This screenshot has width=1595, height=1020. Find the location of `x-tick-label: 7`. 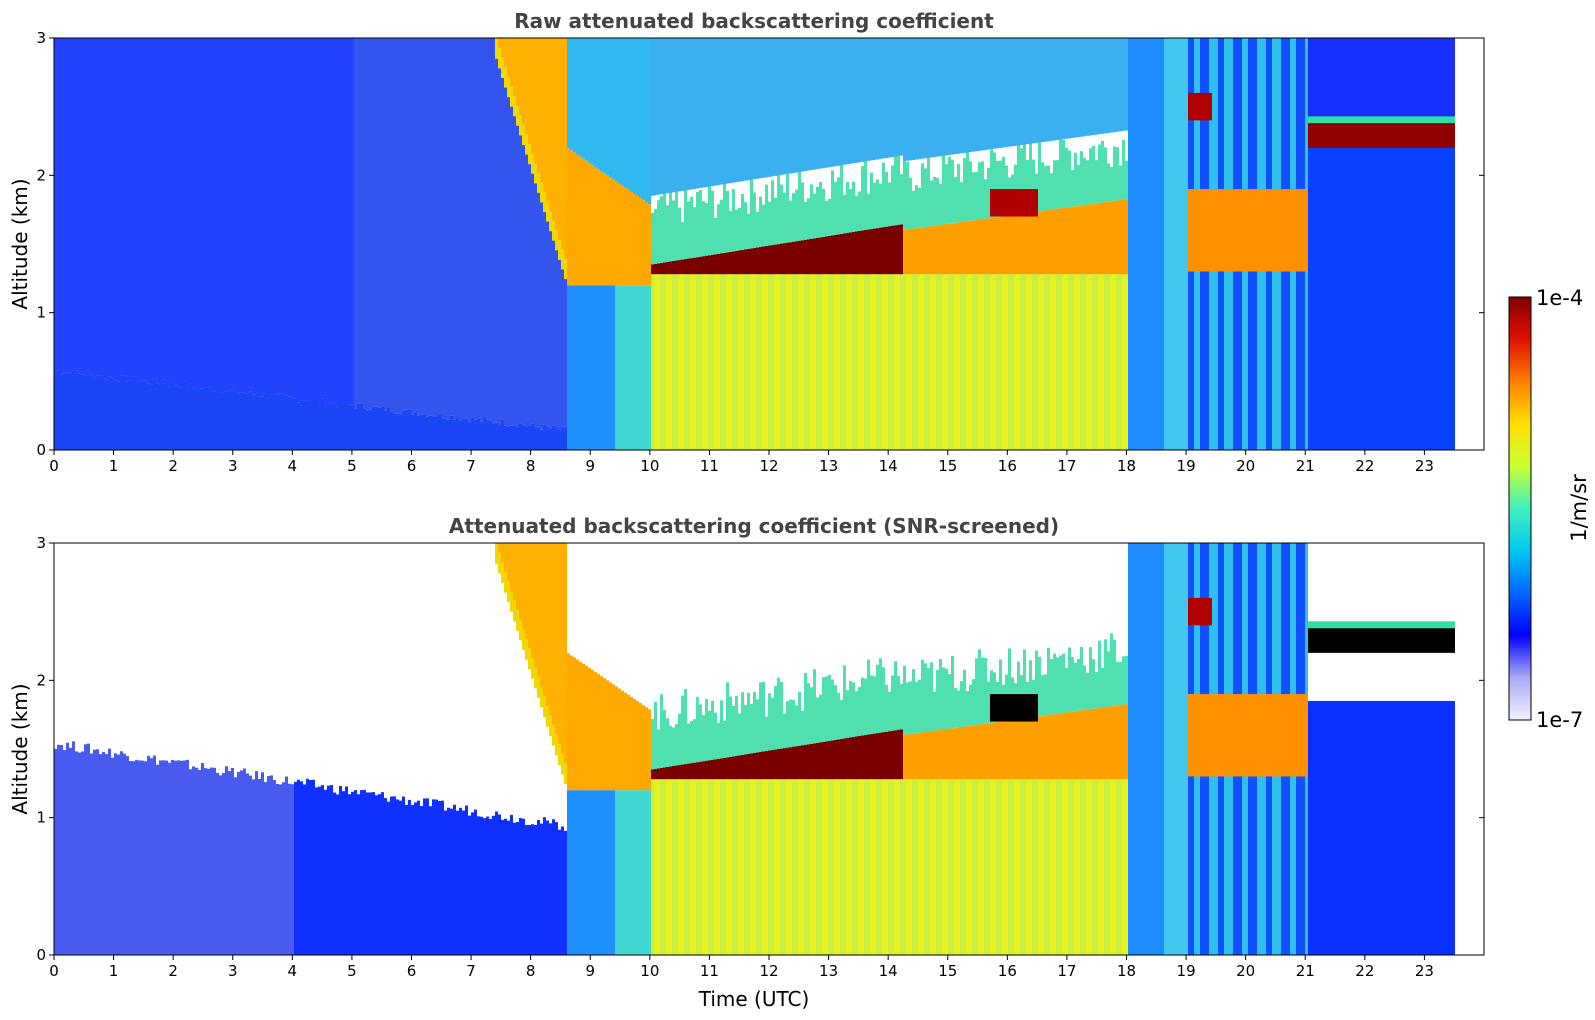

x-tick-label: 7 is located at coordinates (471, 971).